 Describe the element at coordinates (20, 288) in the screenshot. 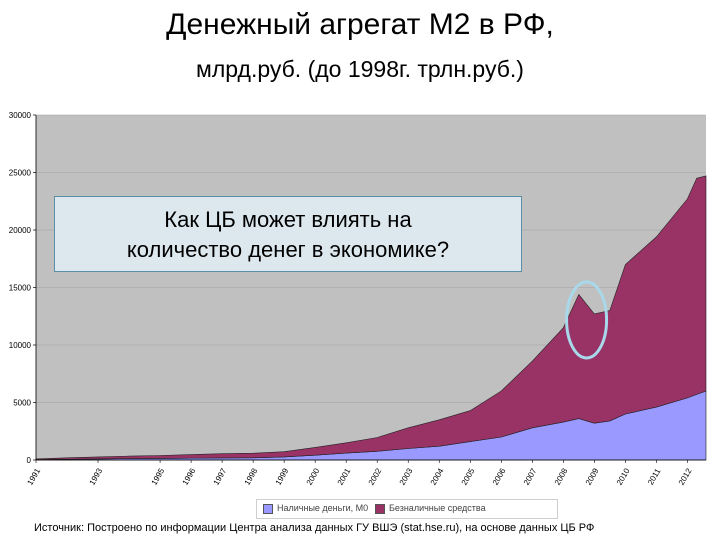

I see `y-tick-label: 15000` at that location.